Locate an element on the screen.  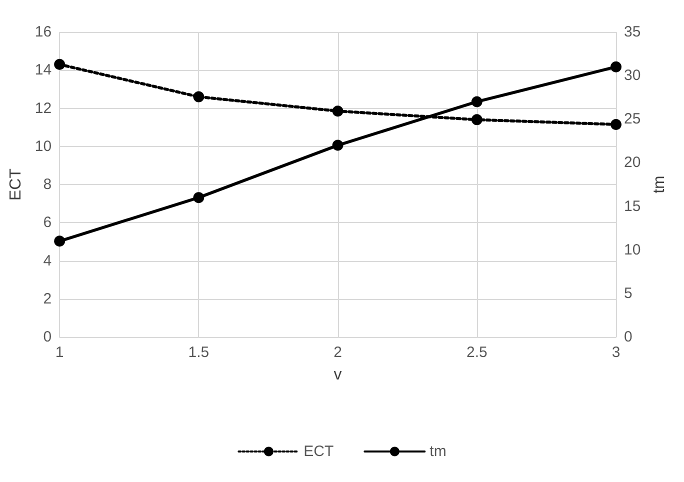
legend-label: ECT is located at coordinates (319, 451).